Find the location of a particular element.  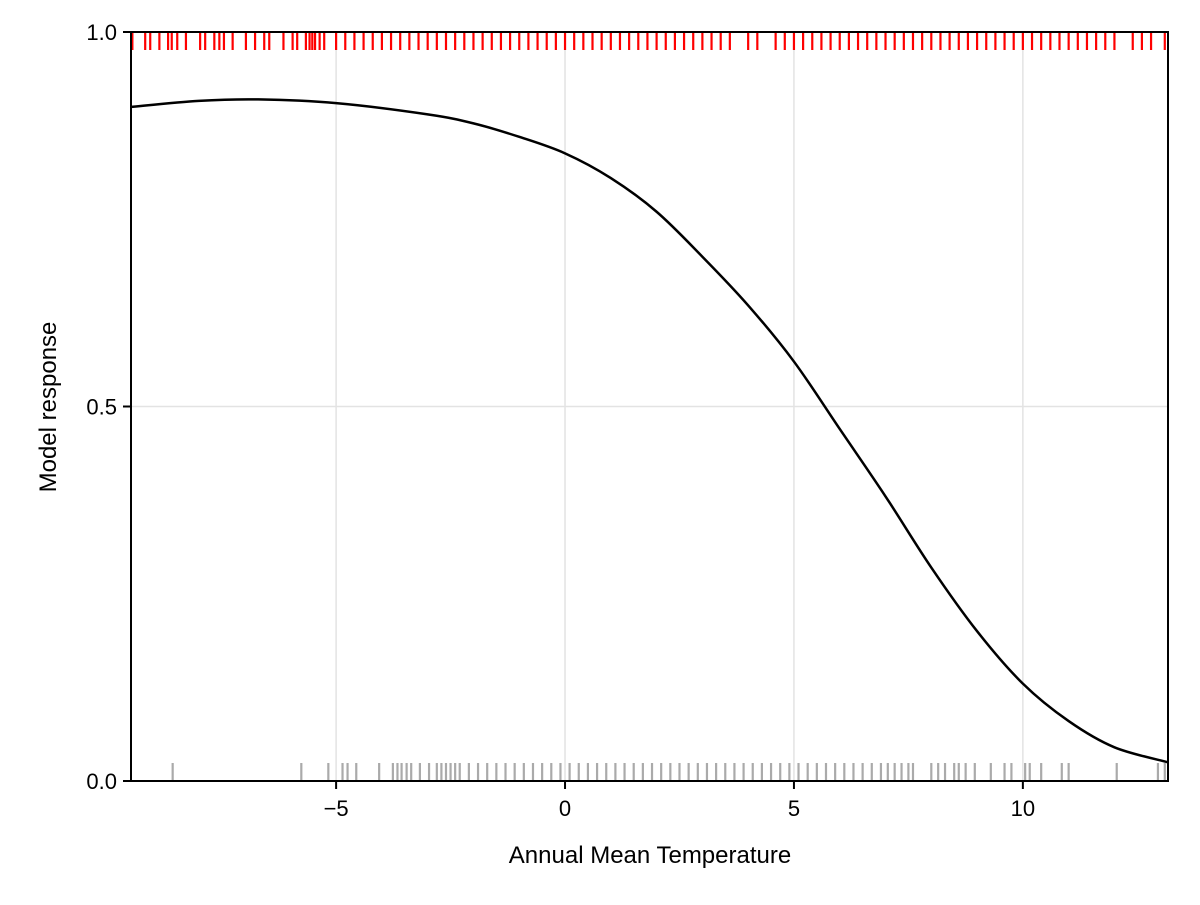

y-tick-label: 0.5 is located at coordinates (101, 407).